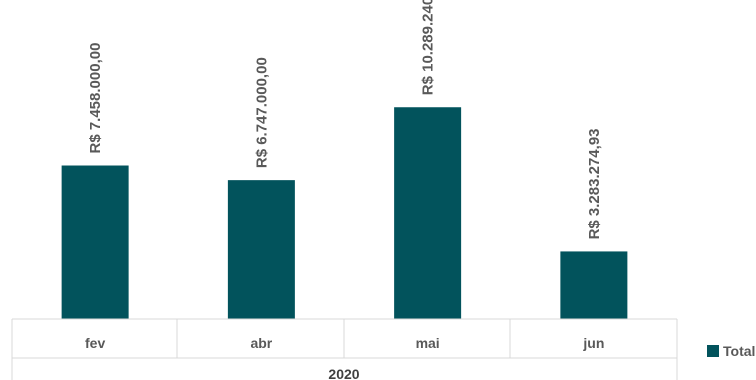 The height and width of the screenshot is (380, 756). I want to click on category-axis: fev abr mai jun 2020, so click(344, 349).